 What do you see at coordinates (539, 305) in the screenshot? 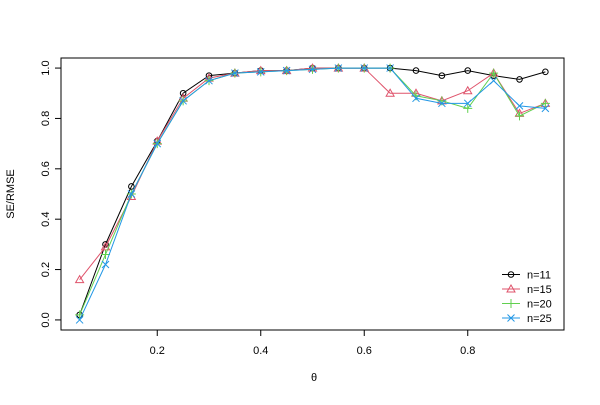
I see `legend-label: n=20` at bounding box center [539, 305].